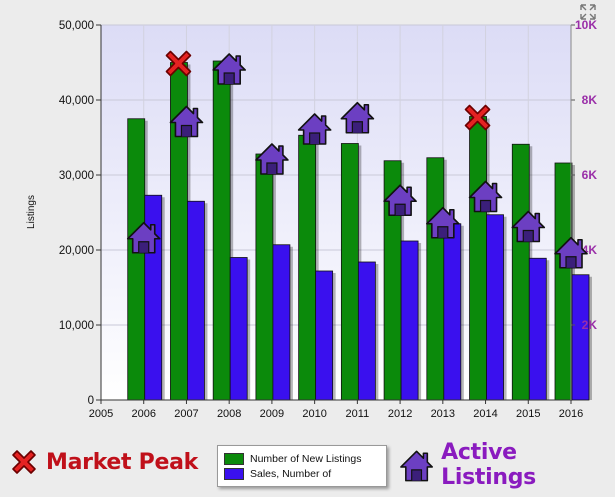  What do you see at coordinates (272, 414) in the screenshot?
I see `x-tick-label: 2009` at bounding box center [272, 414].